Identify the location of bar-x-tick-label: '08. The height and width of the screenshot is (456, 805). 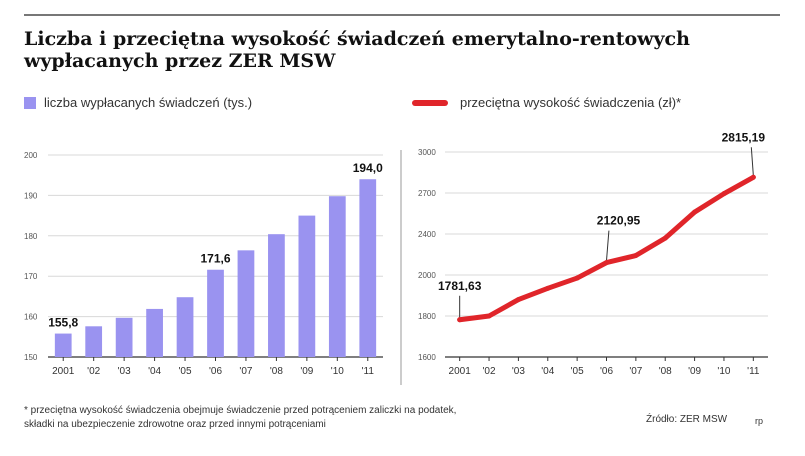
(276, 371).